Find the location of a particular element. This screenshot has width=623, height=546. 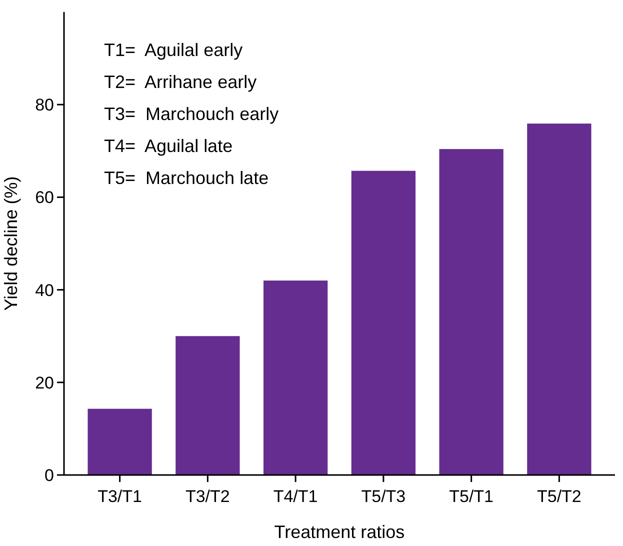

annotation: T3= Marchouch early is located at coordinates (191, 114).